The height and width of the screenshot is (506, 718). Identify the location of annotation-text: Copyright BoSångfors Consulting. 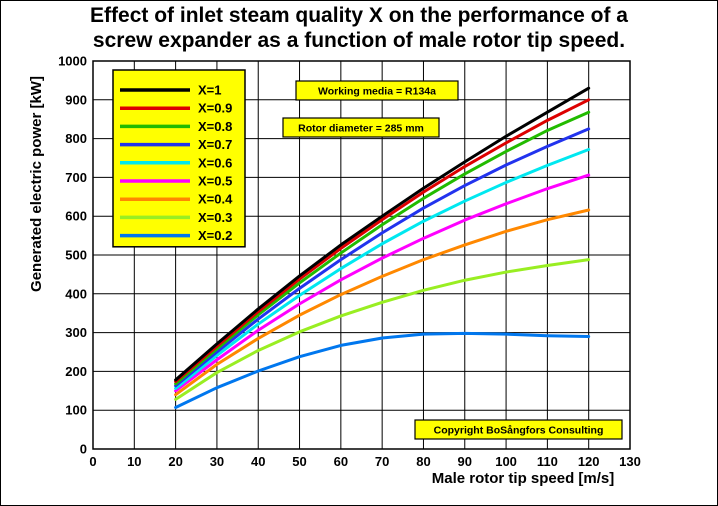
(519, 431).